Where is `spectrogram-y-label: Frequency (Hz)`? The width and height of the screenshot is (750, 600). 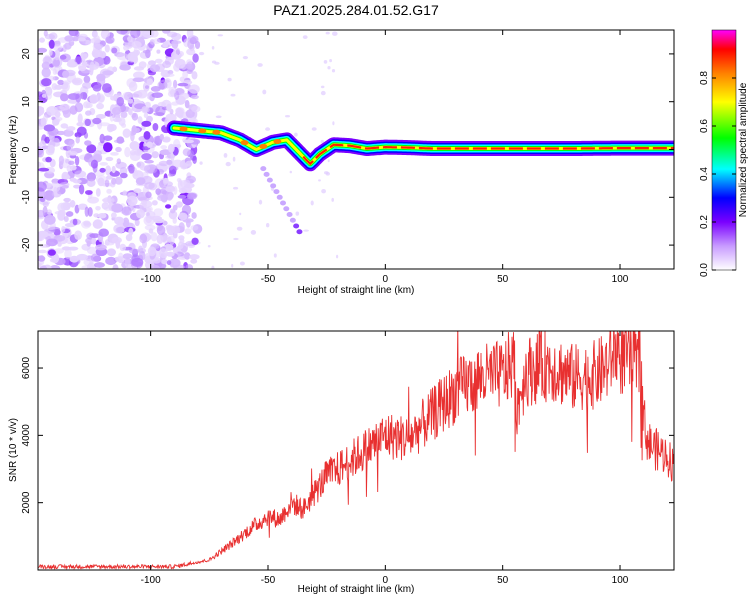 spectrogram-y-label: Frequency (Hz) is located at coordinates (13, 150).